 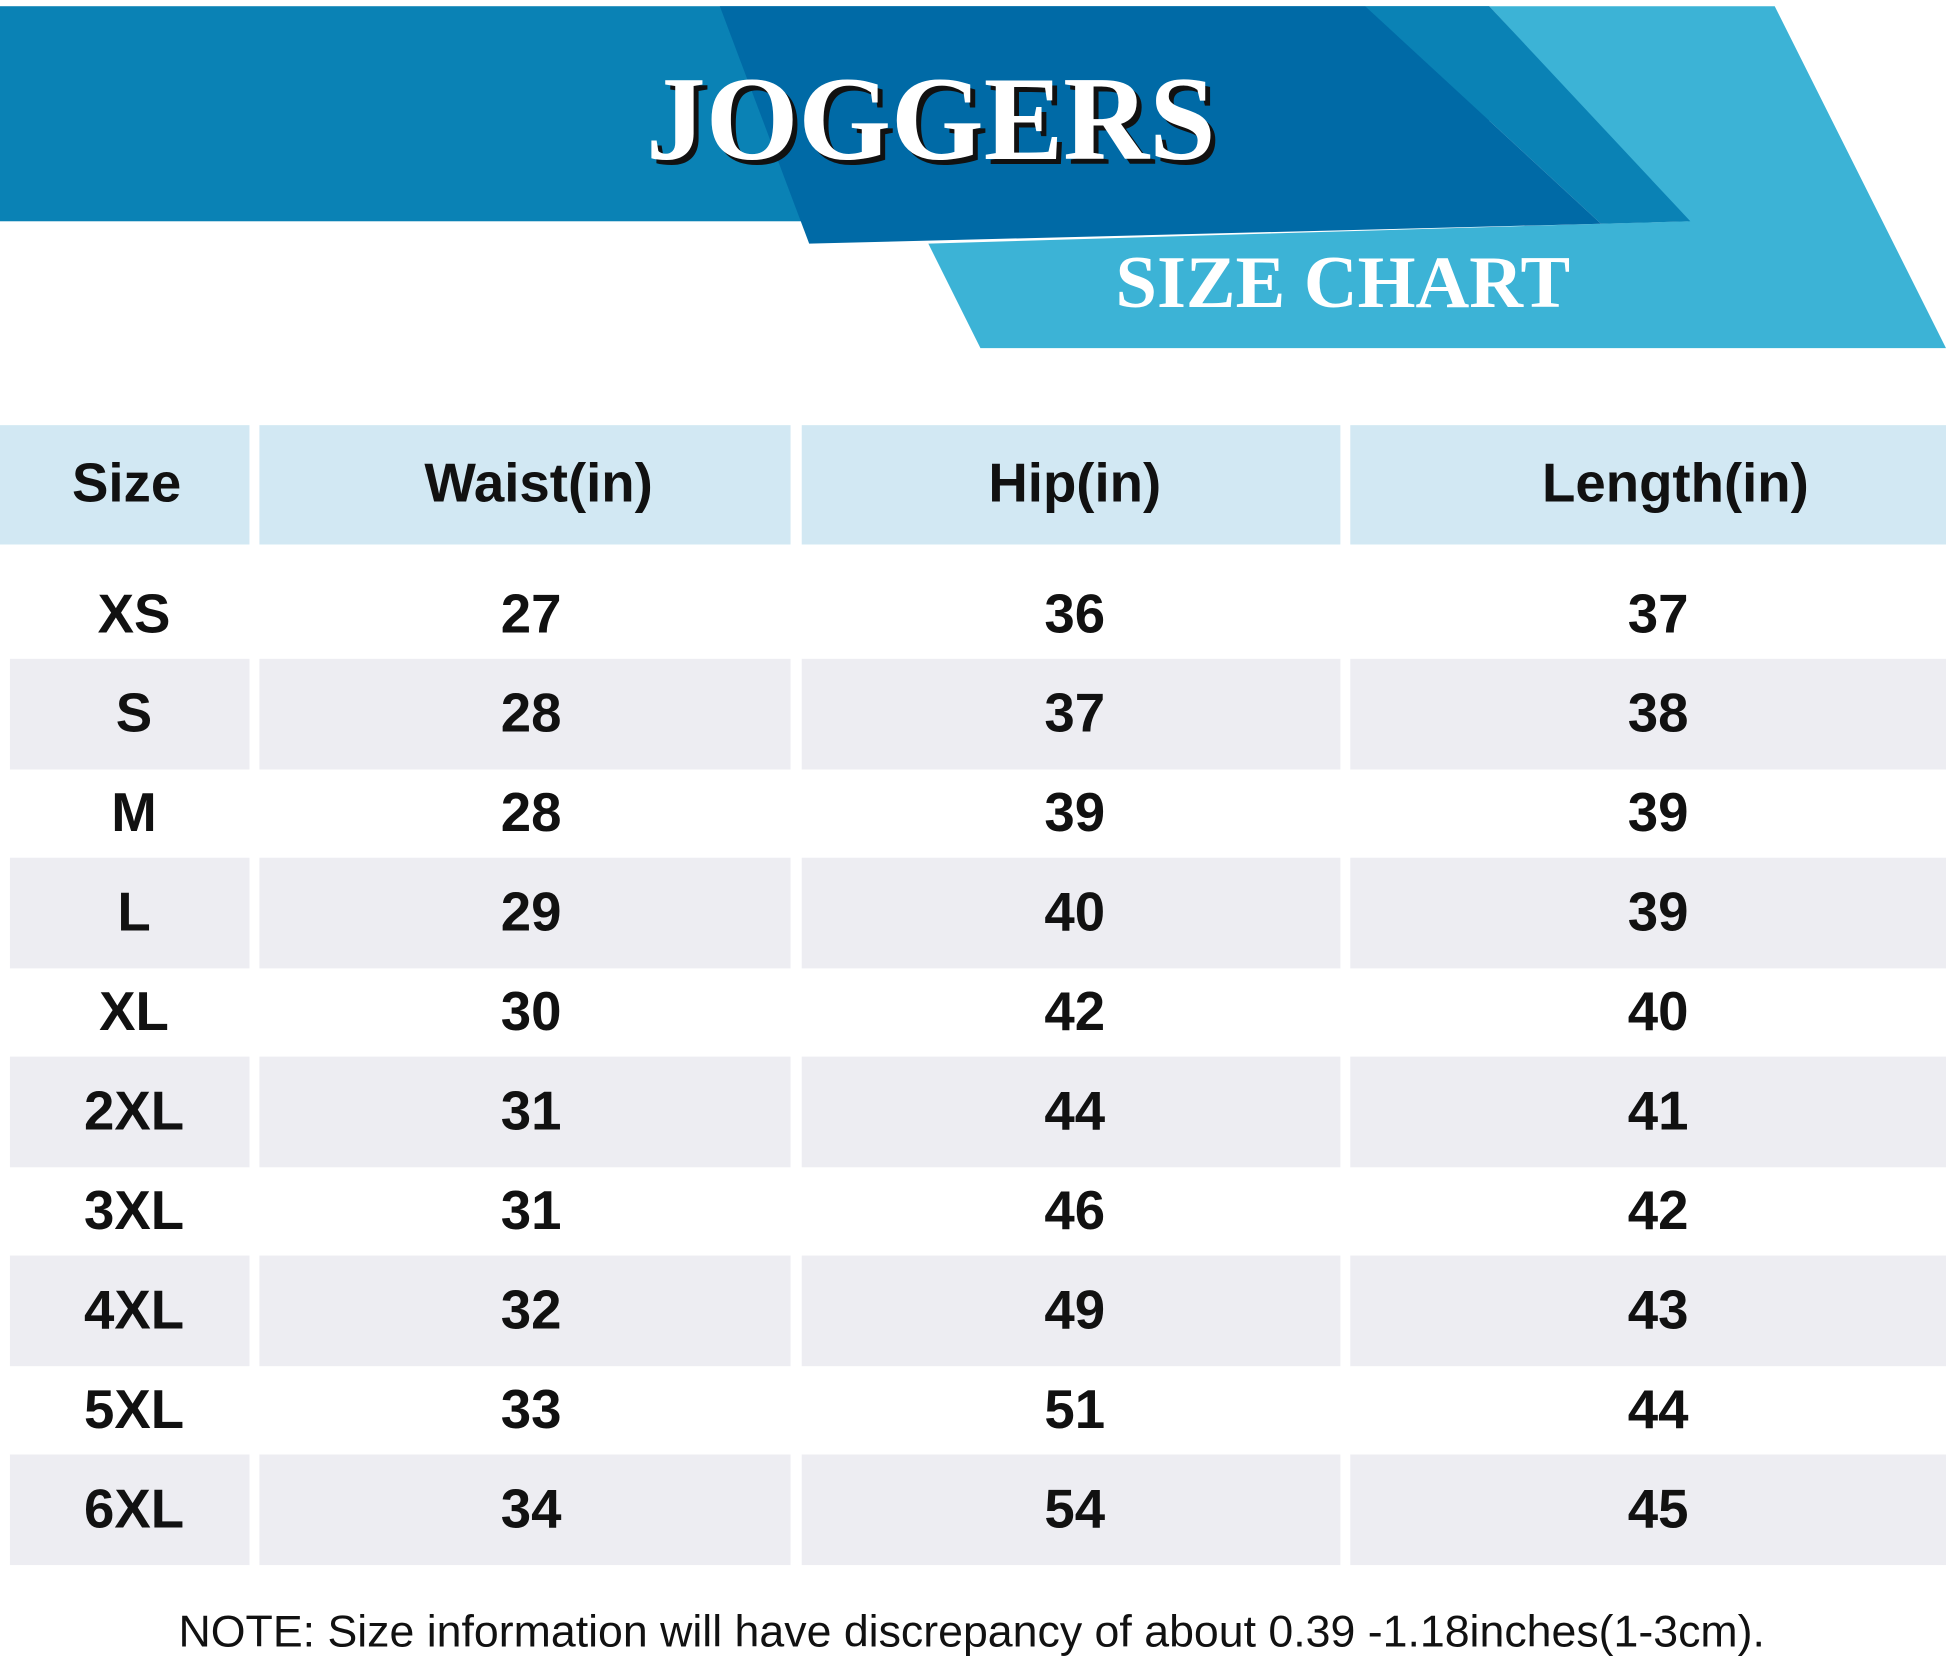 I want to click on title: JOGGERS, so click(x=930, y=119).